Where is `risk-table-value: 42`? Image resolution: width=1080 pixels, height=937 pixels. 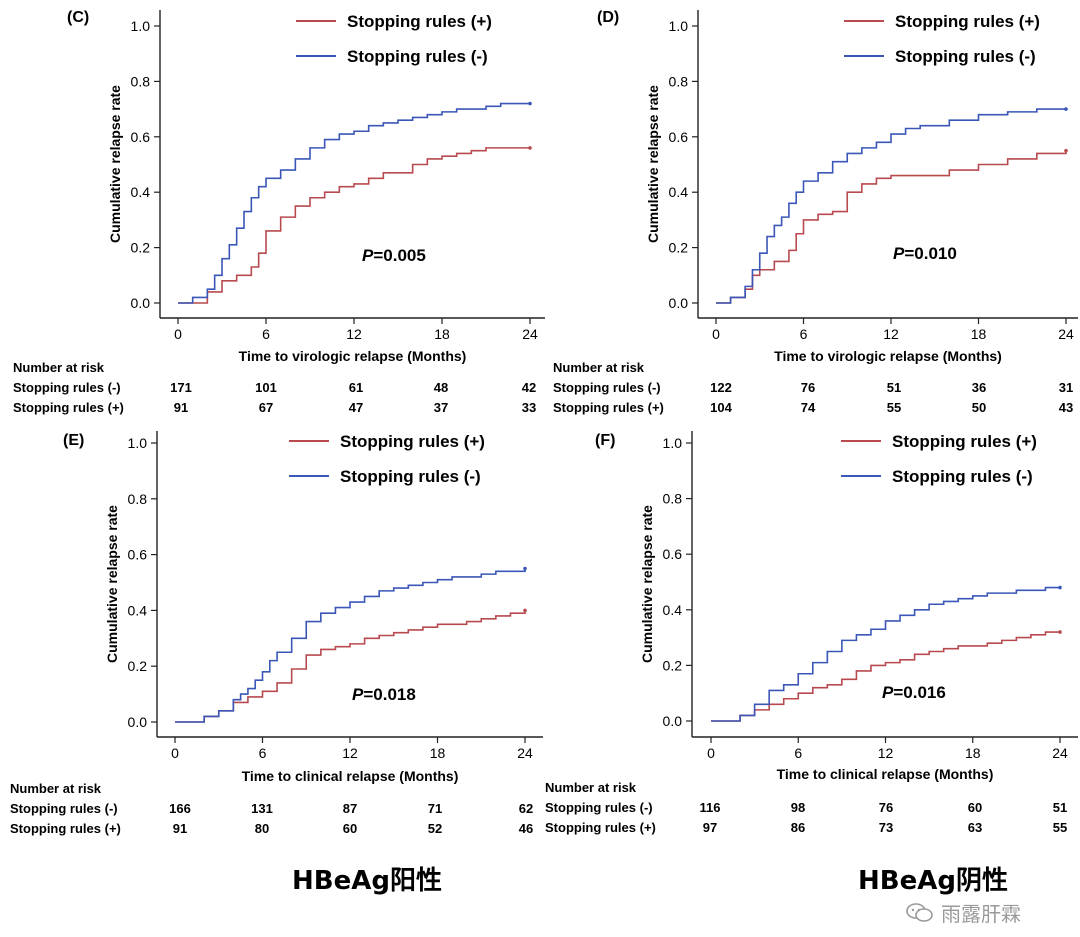 risk-table-value: 42 is located at coordinates (529, 387).